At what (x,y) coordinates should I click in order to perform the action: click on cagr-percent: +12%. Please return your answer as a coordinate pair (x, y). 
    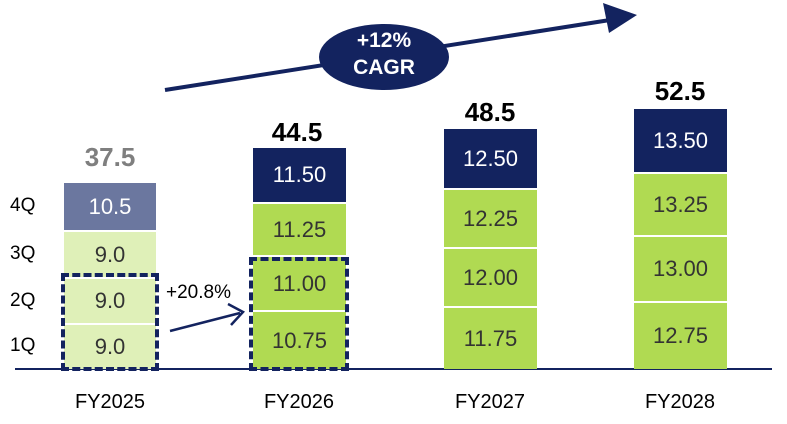
    Looking at the image, I should click on (384, 40).